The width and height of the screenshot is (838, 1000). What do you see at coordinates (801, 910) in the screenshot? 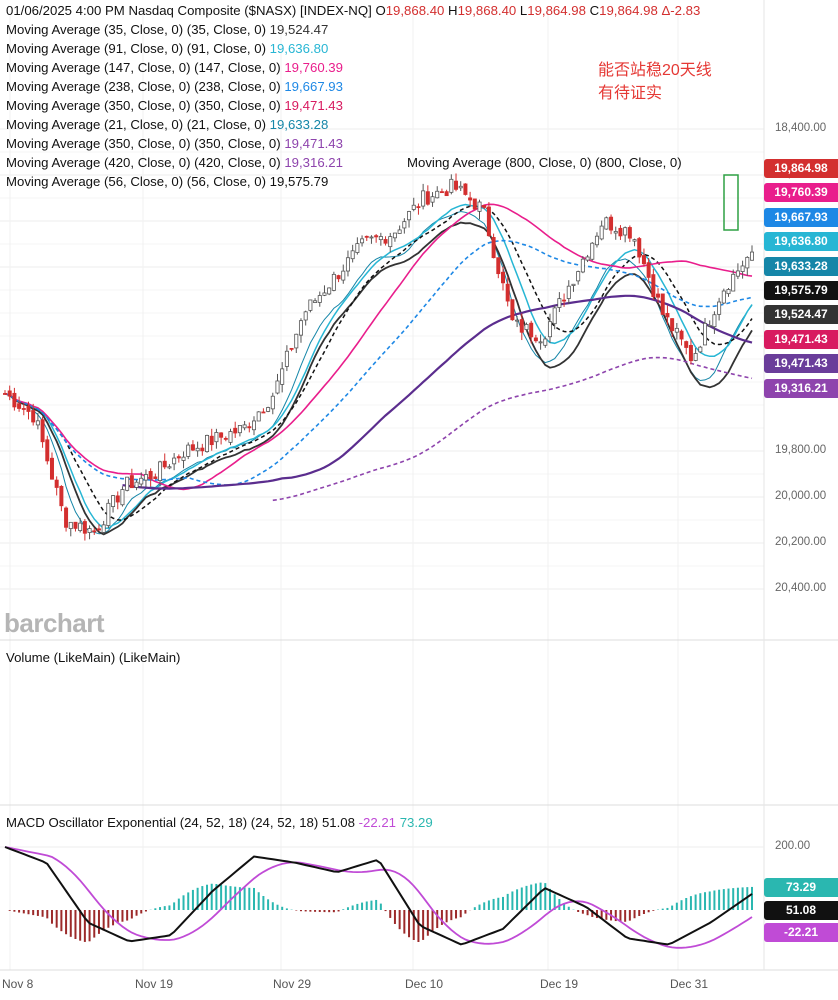
I see `macd-pill: 51.08` at bounding box center [801, 910].